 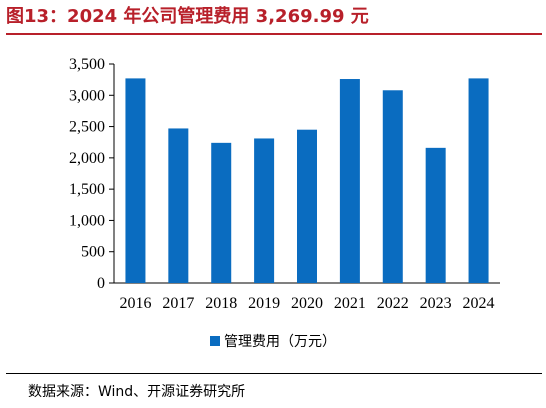 I want to click on title-divider, so click(x=274, y=34).